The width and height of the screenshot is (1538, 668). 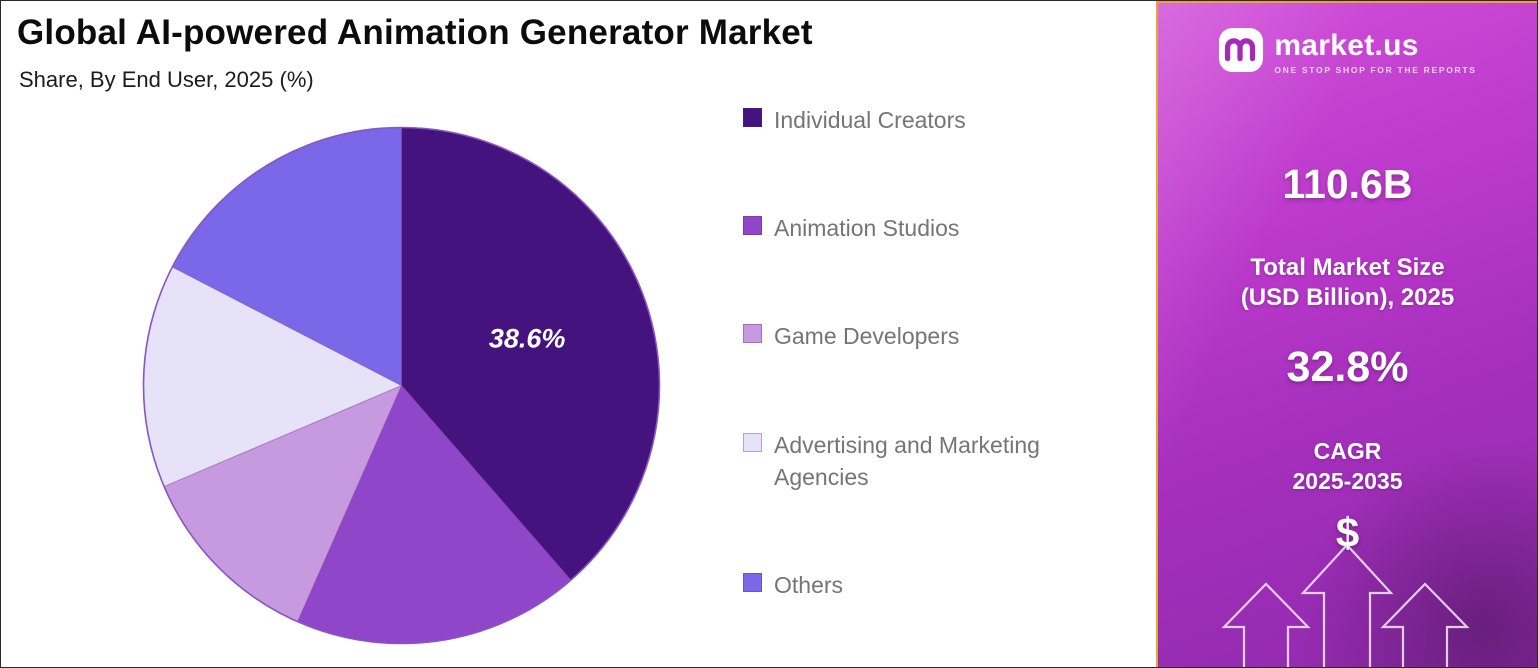 What do you see at coordinates (907, 460) in the screenshot?
I see `legend-label: Advertising and Marketing Agencies` at bounding box center [907, 460].